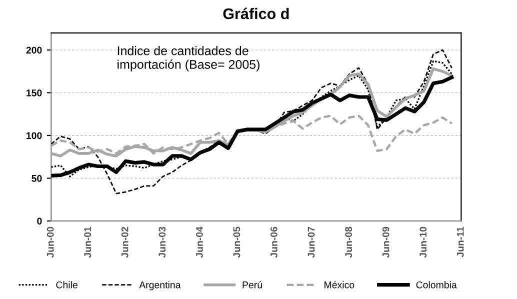 The width and height of the screenshot is (517, 299). Describe the element at coordinates (436, 284) in the screenshot. I see `legend-label: Colombia` at that location.